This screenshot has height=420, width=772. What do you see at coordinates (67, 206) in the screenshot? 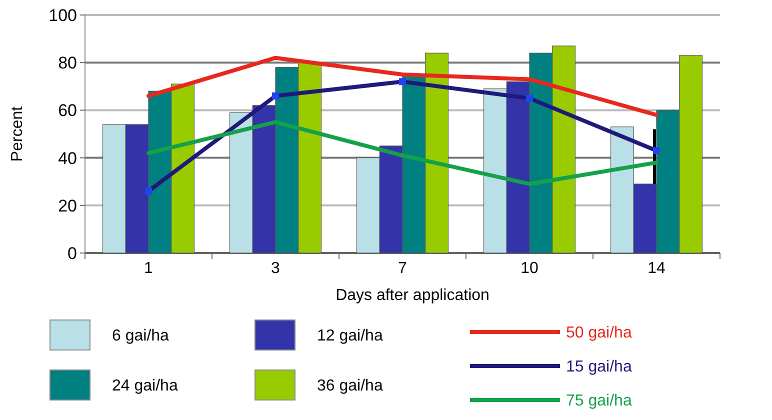
I see `y-tick-label: 20` at bounding box center [67, 206].